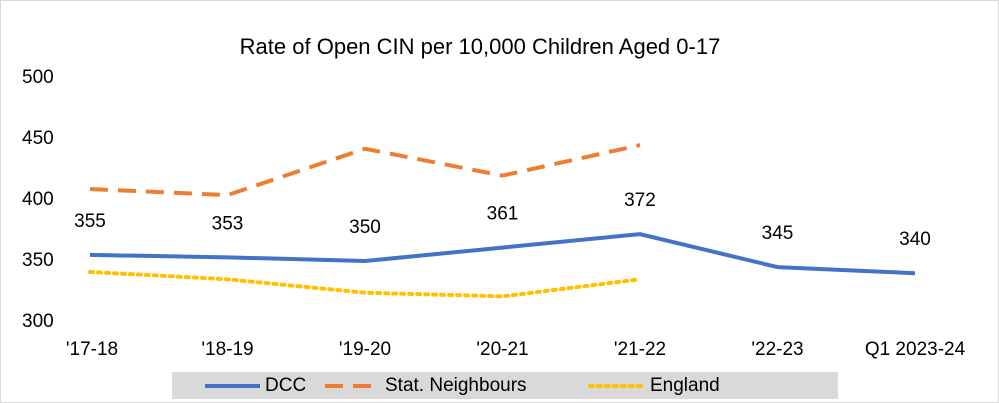  Describe the element at coordinates (38, 77) in the screenshot. I see `y-tick-label: 500` at that location.